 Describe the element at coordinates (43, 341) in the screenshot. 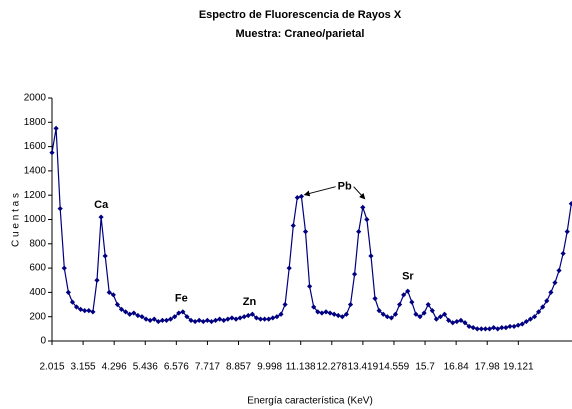

I see `y-tick-label: 0` at that location.